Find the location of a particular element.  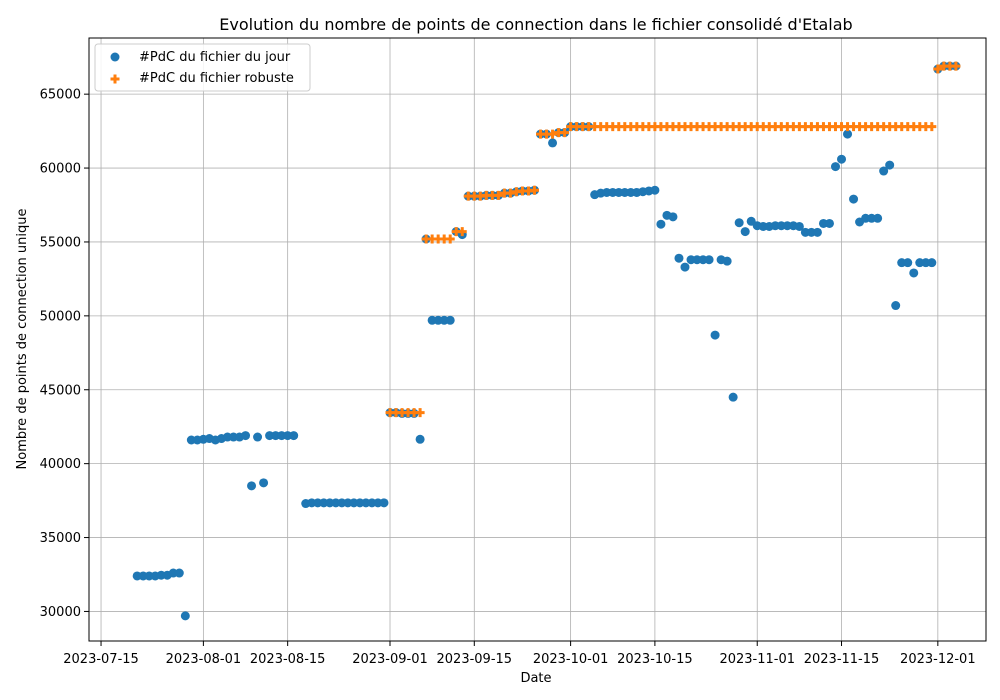

legend-label-jour: #PdC du fichier du jour is located at coordinates (215, 57).